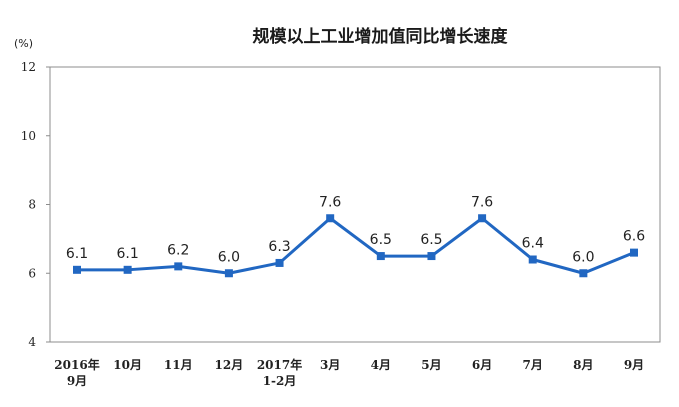 The height and width of the screenshot is (407, 679). I want to click on data-label: 6.2, so click(178, 250).